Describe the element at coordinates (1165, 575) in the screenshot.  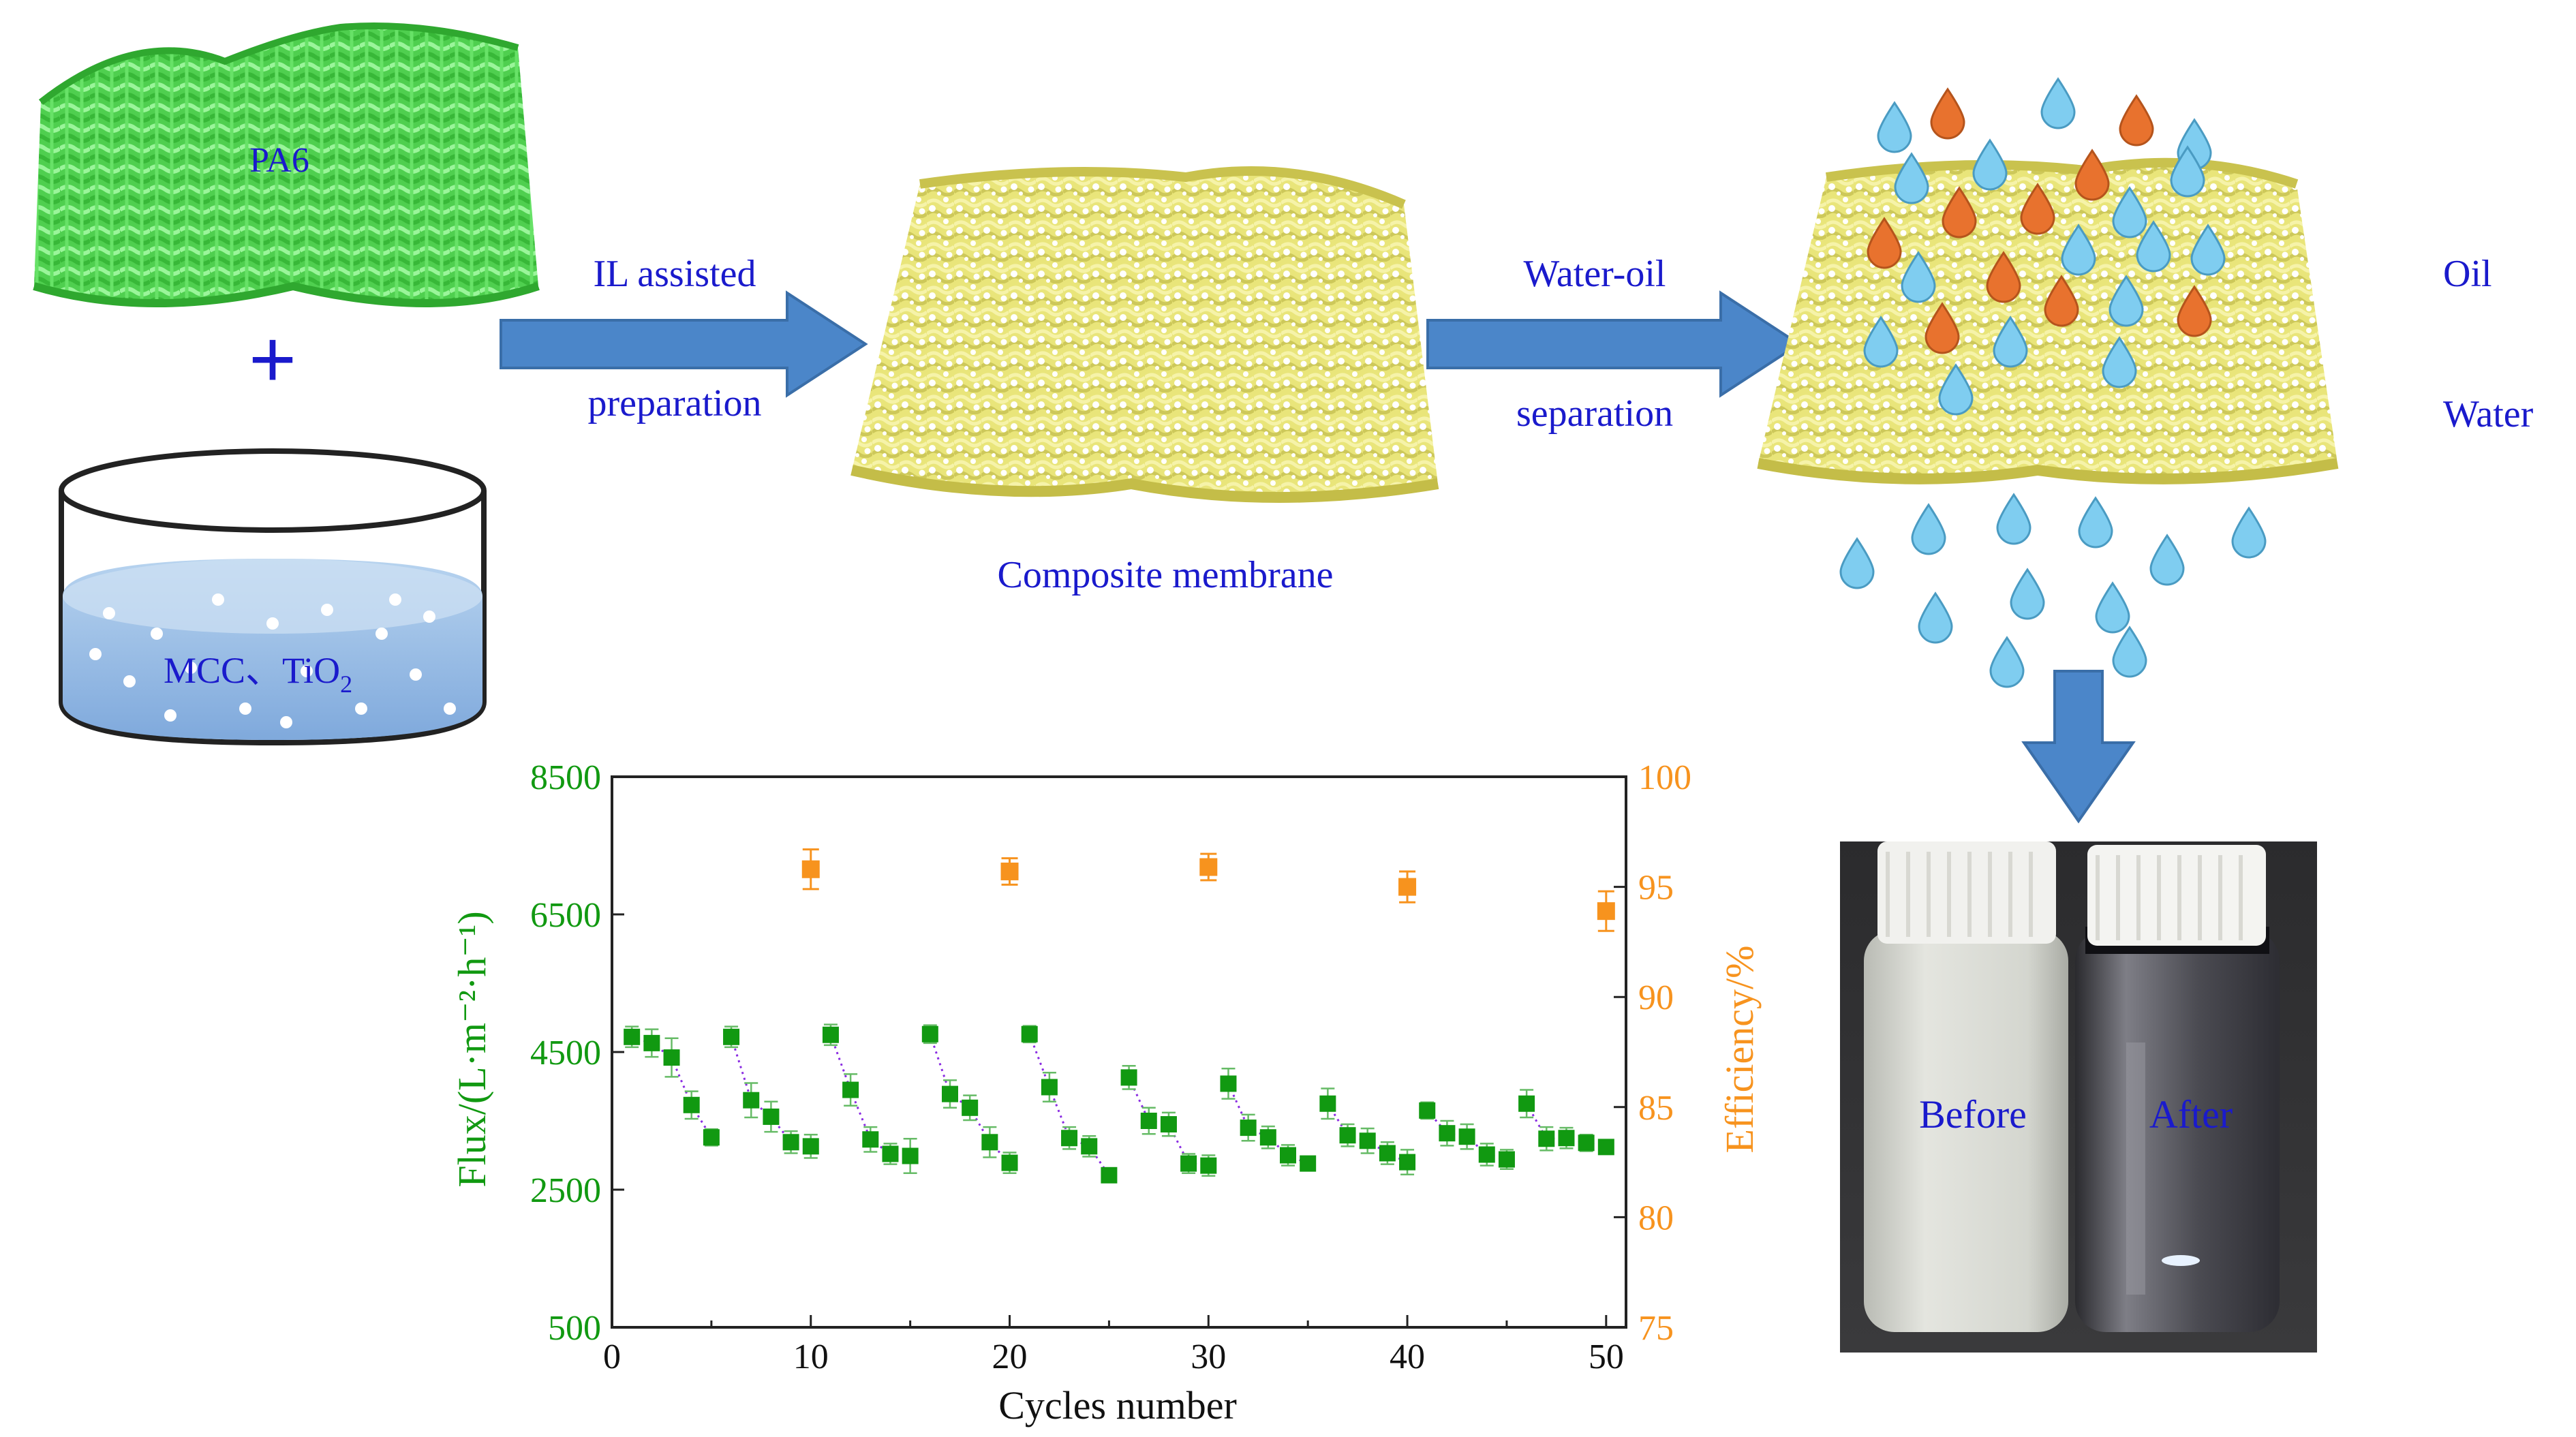
I see `composite-membrane-label: Composite membrane` at that location.